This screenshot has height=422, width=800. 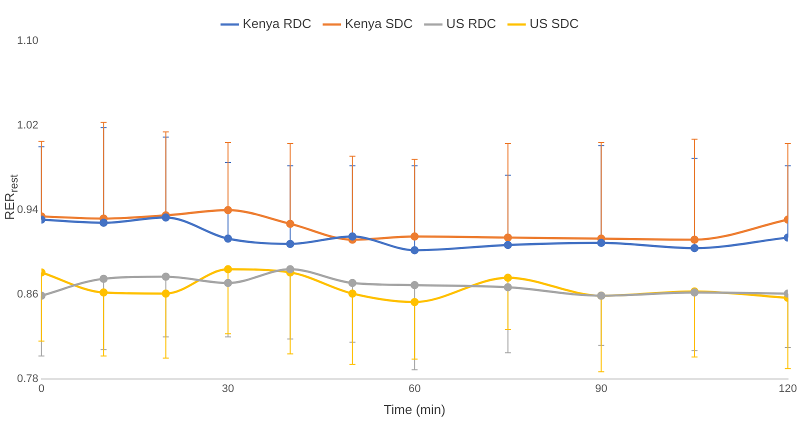 What do you see at coordinates (788, 388) in the screenshot?
I see `x-tick-label: 120` at bounding box center [788, 388].